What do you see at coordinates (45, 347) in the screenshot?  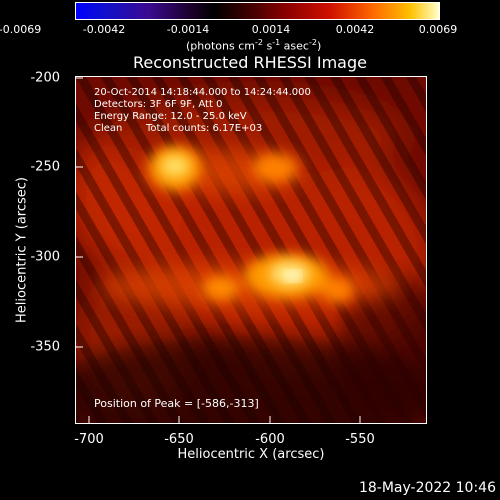 I see `y-tick-label: -350` at bounding box center [45, 347].